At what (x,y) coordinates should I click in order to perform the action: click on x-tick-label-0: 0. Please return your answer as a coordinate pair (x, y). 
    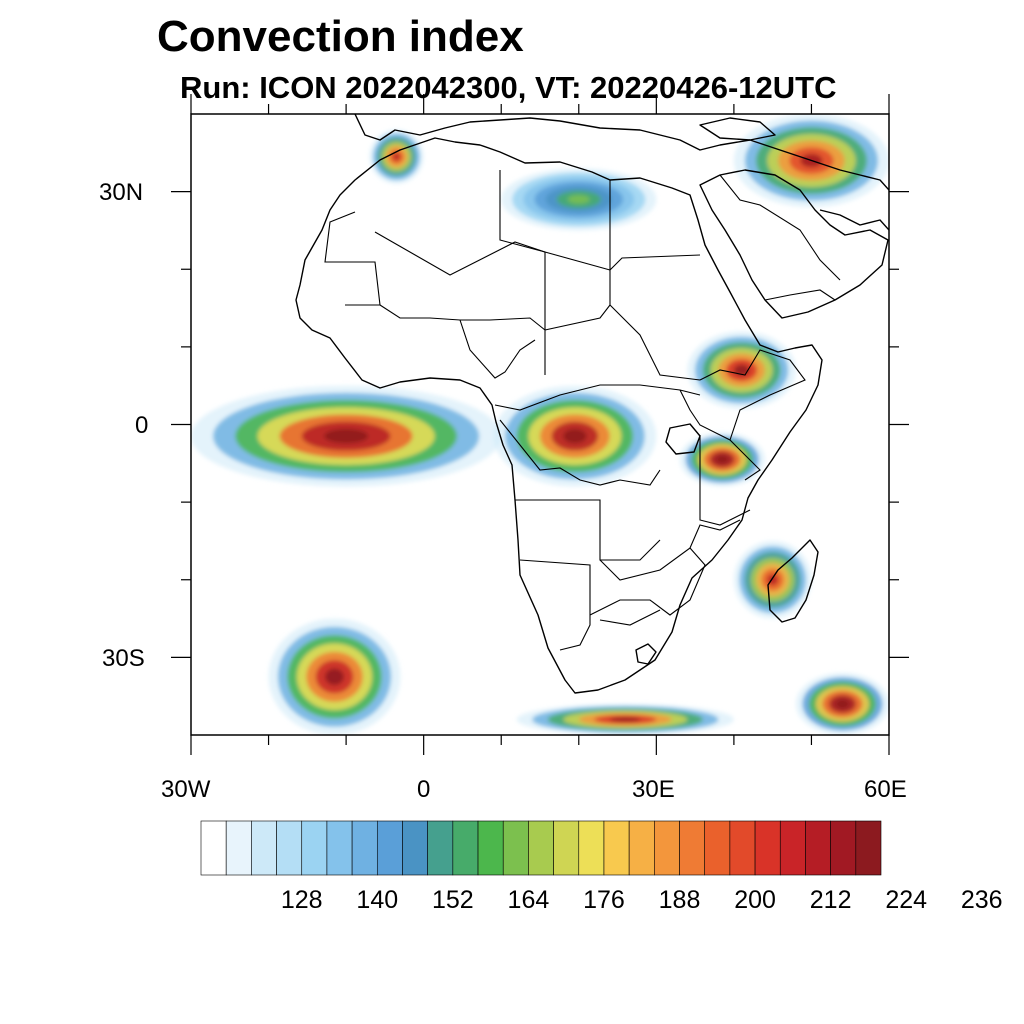
    Looking at the image, I should click on (424, 789).